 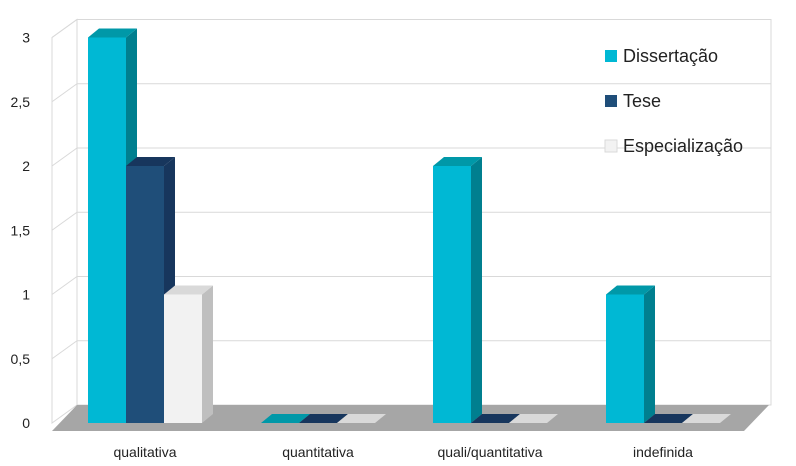 What do you see at coordinates (683, 146) in the screenshot?
I see `legend-label: Especialização` at bounding box center [683, 146].